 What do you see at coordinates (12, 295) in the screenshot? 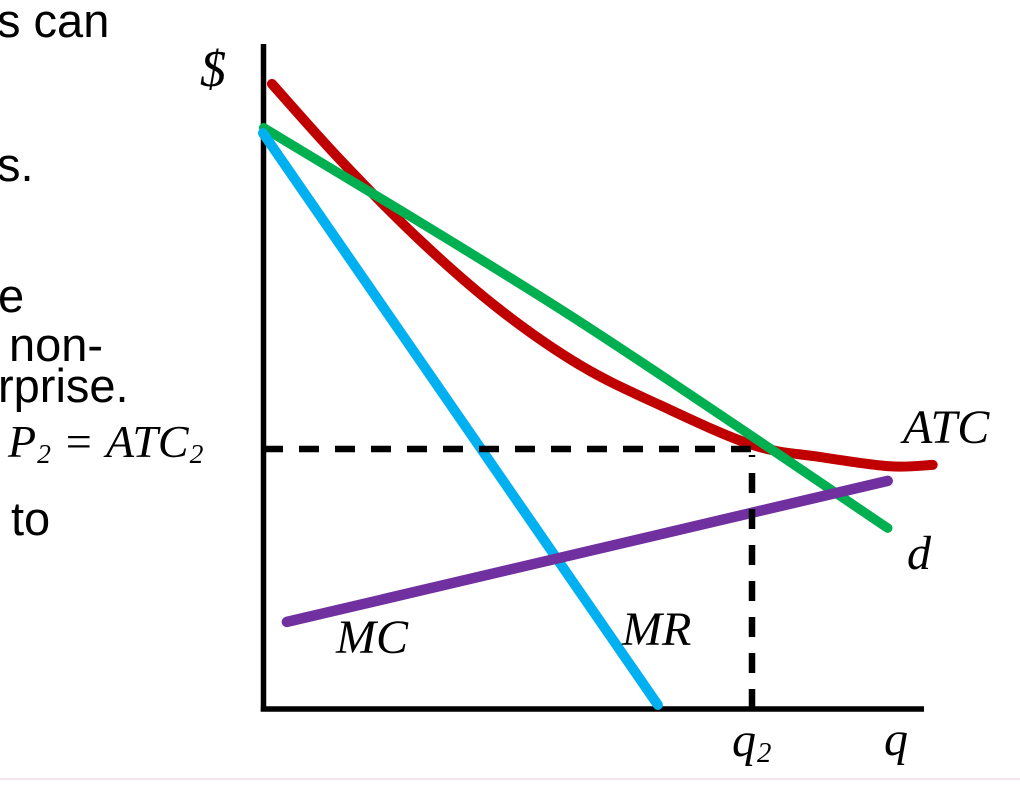
I see `slide-text-fragment-3: e` at bounding box center [12, 295].